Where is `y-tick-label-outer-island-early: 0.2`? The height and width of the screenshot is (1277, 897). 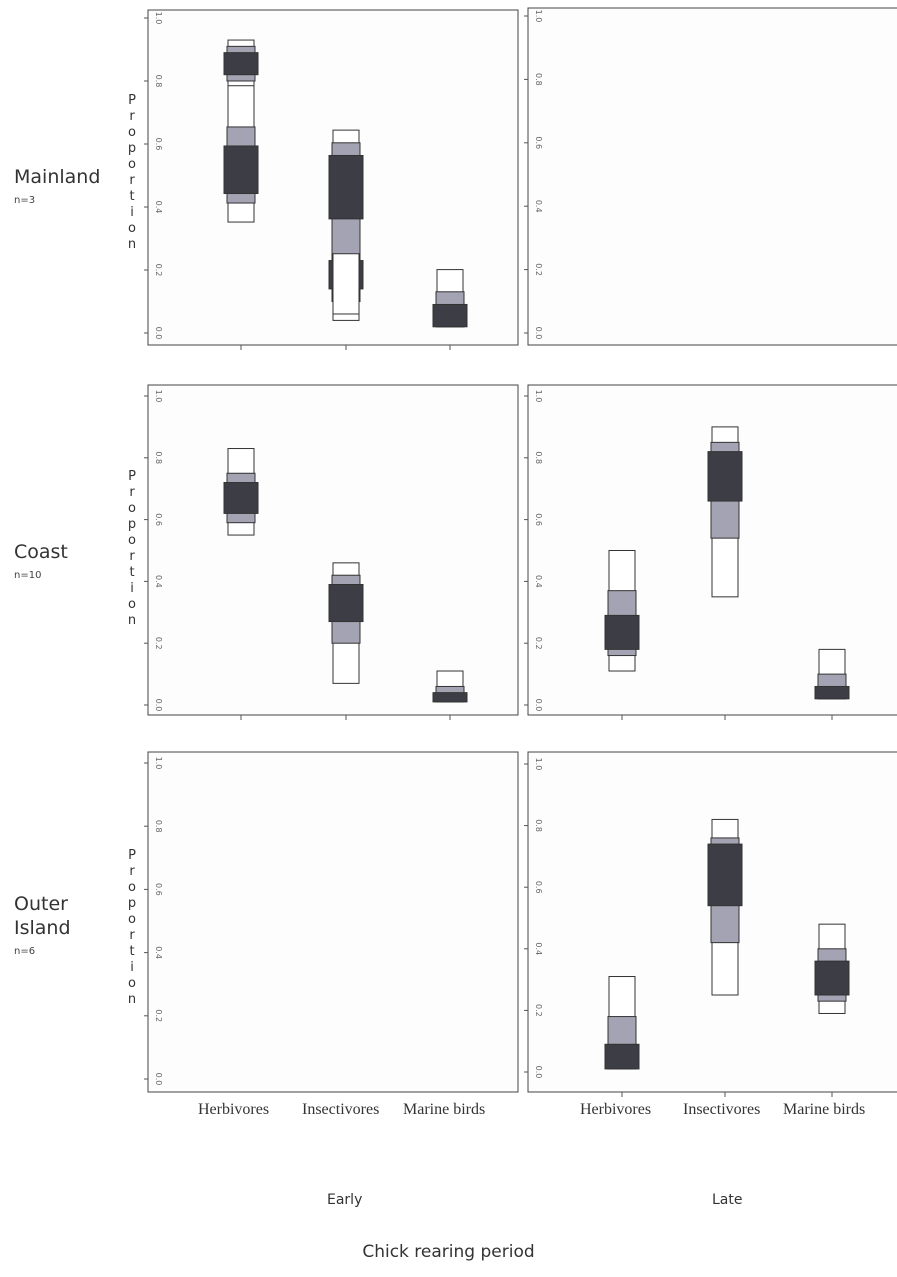
y-tick-label-outer-island-early: 0.2 is located at coordinates (158, 1015).